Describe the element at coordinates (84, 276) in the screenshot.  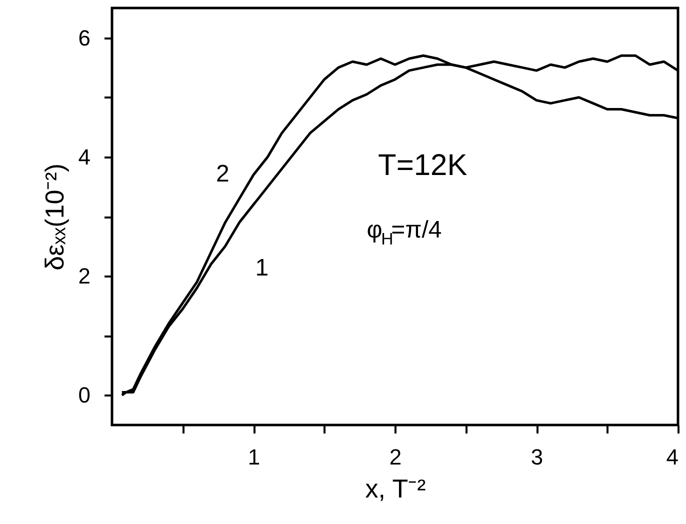
I see `y-tick-label: 2` at that location.